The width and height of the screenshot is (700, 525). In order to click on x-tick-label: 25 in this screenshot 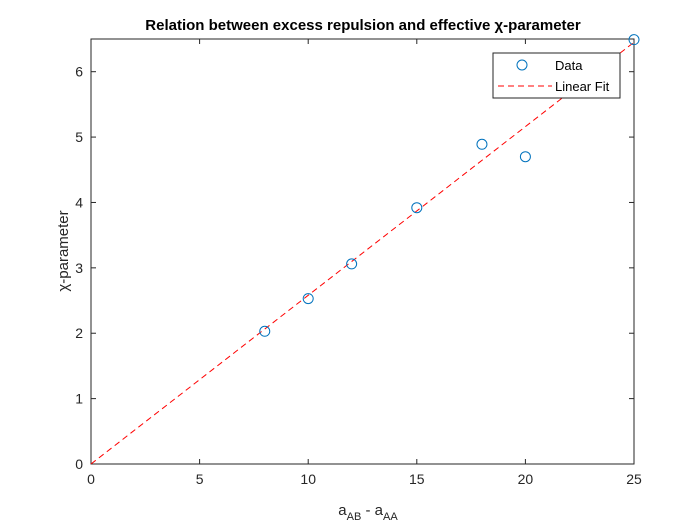, I will do `click(634, 479)`.